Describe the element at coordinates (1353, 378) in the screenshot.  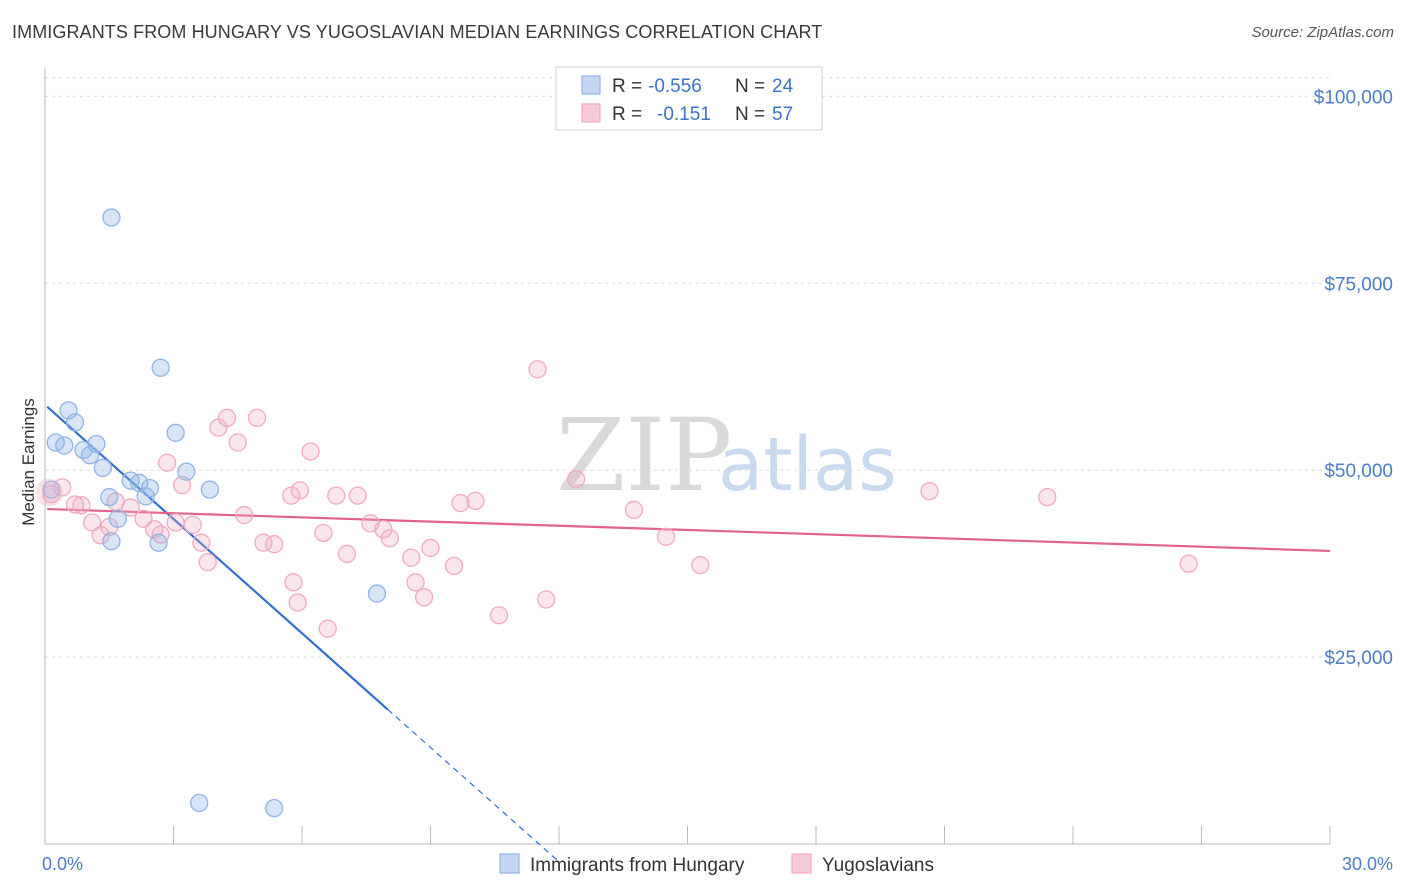
I see `y-tick-labels: $25,000 $50,000 $75,000 $100,000` at that location.